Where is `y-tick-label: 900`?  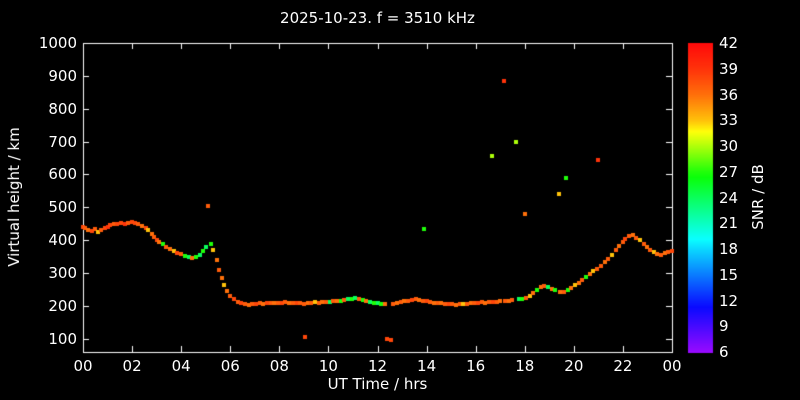 y-tick-label: 900 is located at coordinates (62, 75).